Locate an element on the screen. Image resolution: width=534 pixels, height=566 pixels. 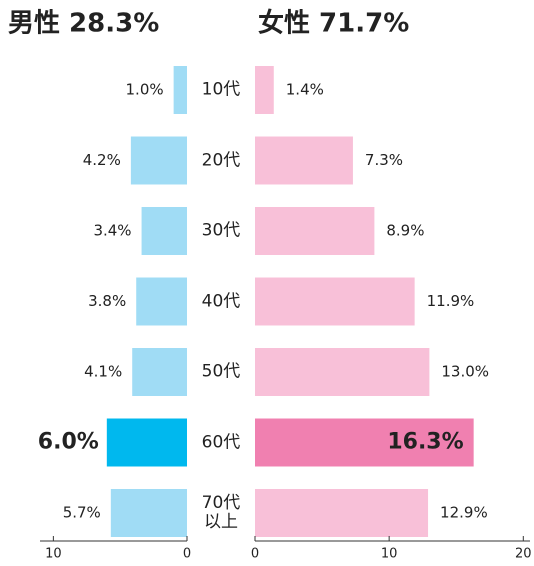
category-label: 20代 is located at coordinates (221, 160).